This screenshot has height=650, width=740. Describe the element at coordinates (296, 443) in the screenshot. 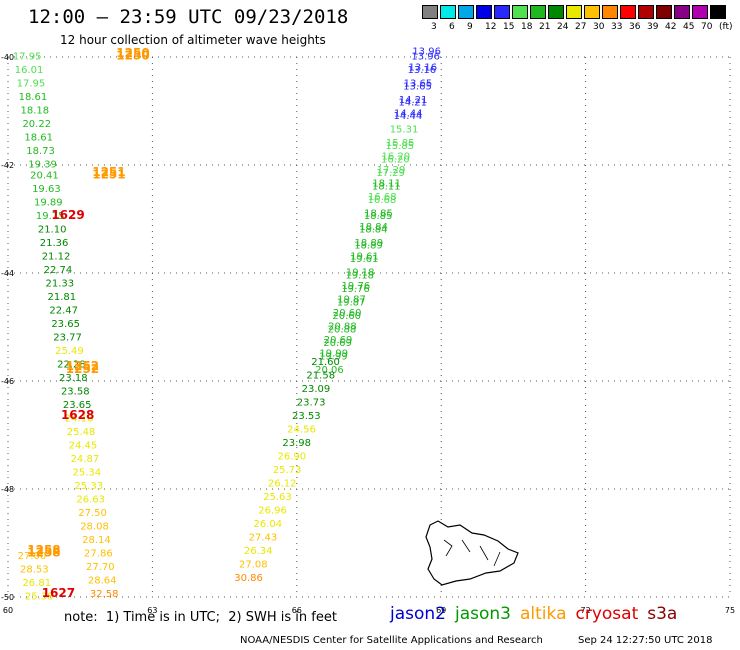

I see `swh-reading: 23.98` at that location.